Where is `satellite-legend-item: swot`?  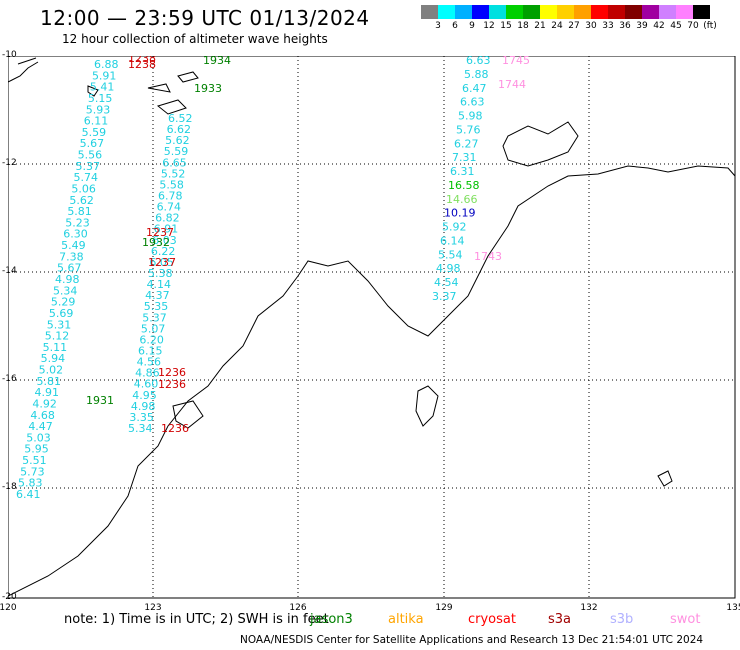 satellite-legend-item: swot is located at coordinates (685, 619).